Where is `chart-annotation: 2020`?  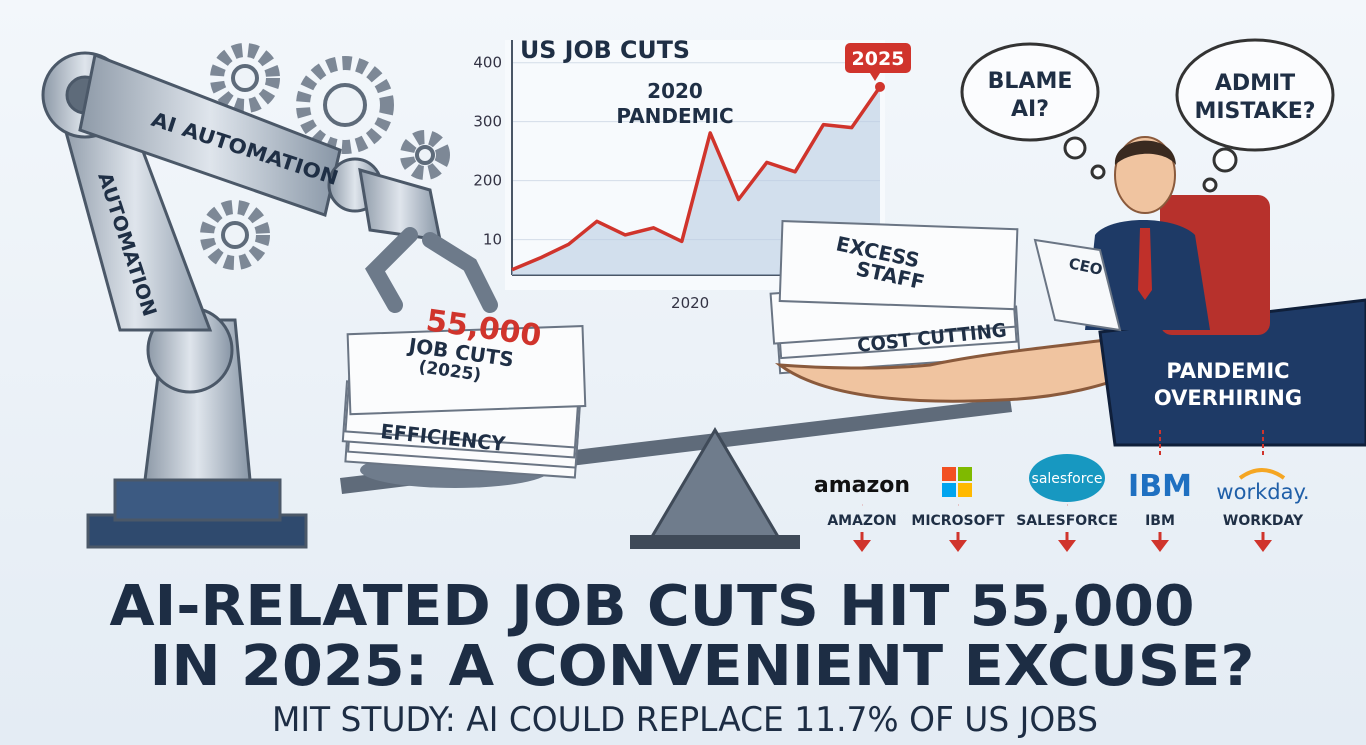
chart-annotation: 2020 is located at coordinates (675, 91).